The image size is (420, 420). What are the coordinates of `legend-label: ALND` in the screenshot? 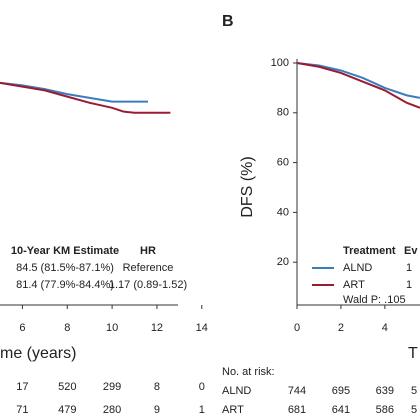 It's located at (357, 268).